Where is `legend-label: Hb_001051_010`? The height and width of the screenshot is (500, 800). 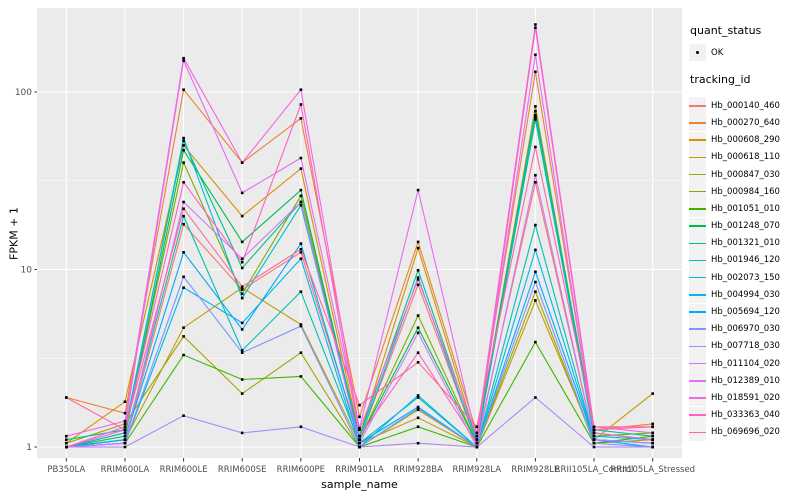
legend-label: Hb_001051_010 is located at coordinates (745, 208).